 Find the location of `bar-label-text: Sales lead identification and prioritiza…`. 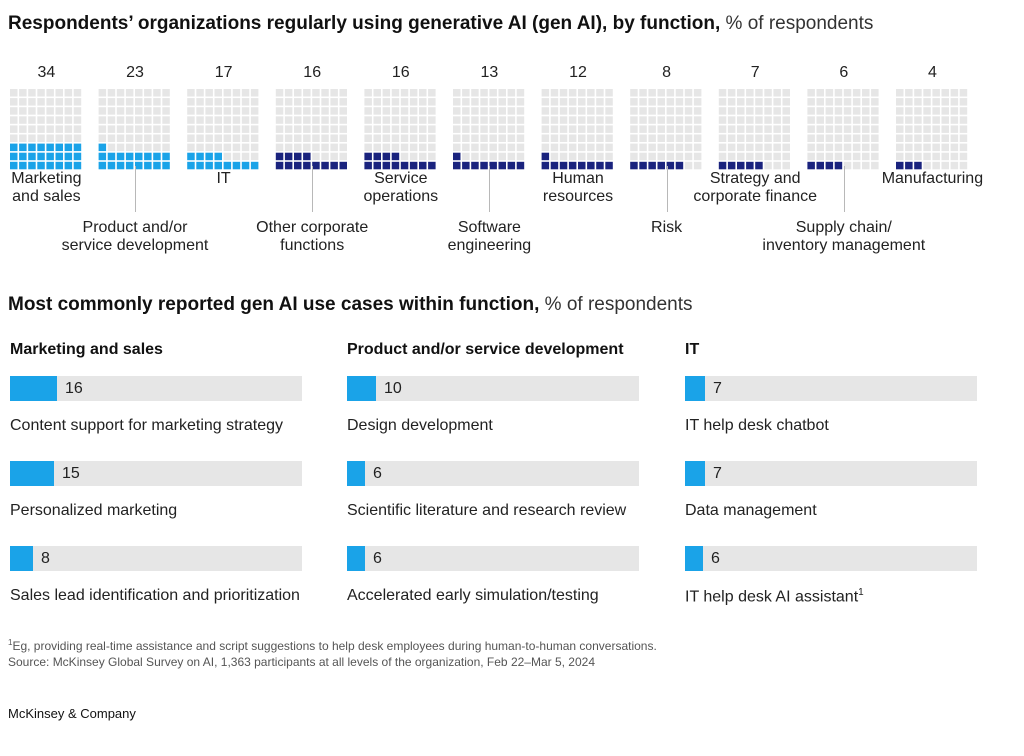

bar-label-text: Sales lead identification and prioritiza… is located at coordinates (155, 595).